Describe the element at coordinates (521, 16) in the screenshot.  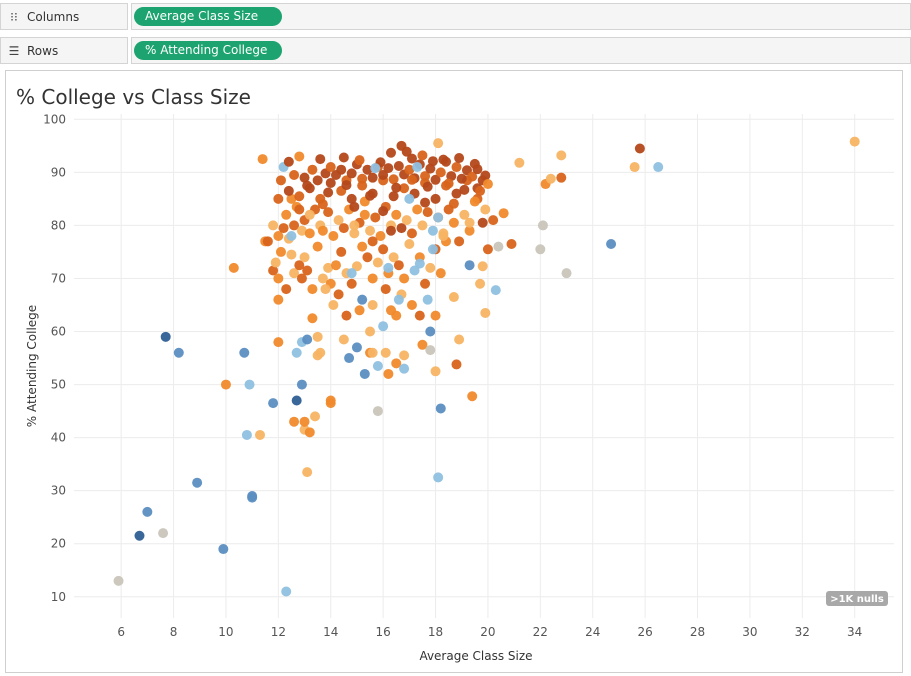
I see `columns-drop-zone: Average Class Size` at that location.